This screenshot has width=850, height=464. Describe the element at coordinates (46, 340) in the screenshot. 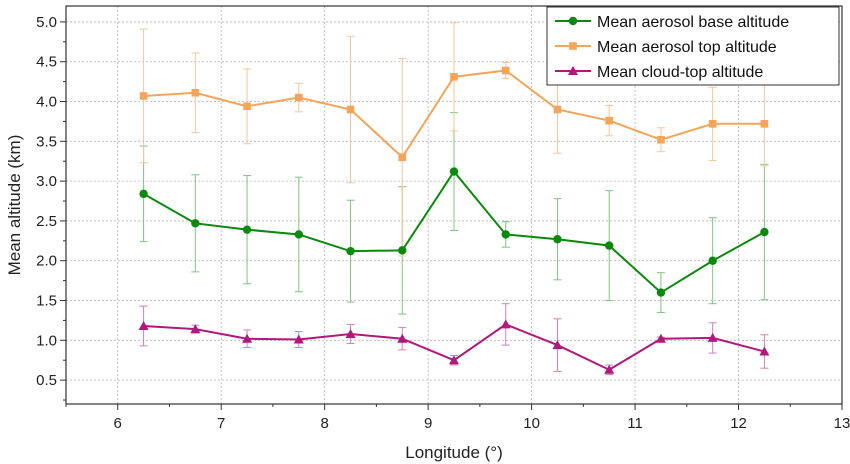

I see `y-tick-label: 1.0` at that location.